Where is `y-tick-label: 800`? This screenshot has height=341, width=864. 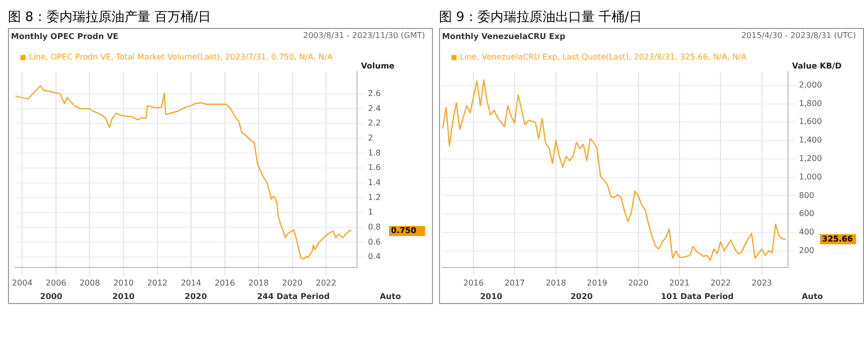
y-tick-label: 800 is located at coordinates (806, 195).